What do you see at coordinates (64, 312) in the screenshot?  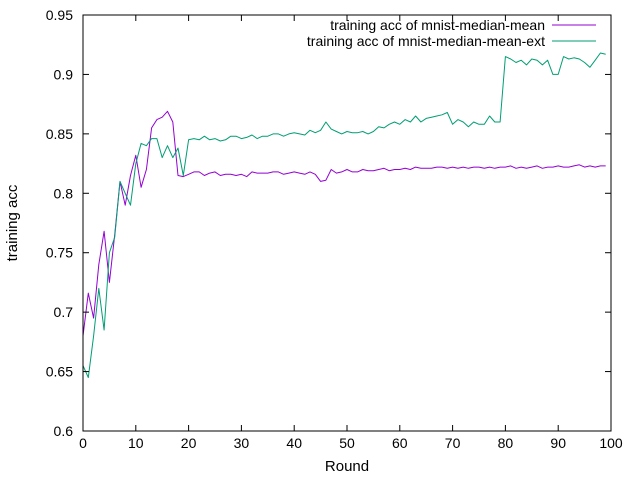 I see `y-tick-label: 0.7` at bounding box center [64, 312].